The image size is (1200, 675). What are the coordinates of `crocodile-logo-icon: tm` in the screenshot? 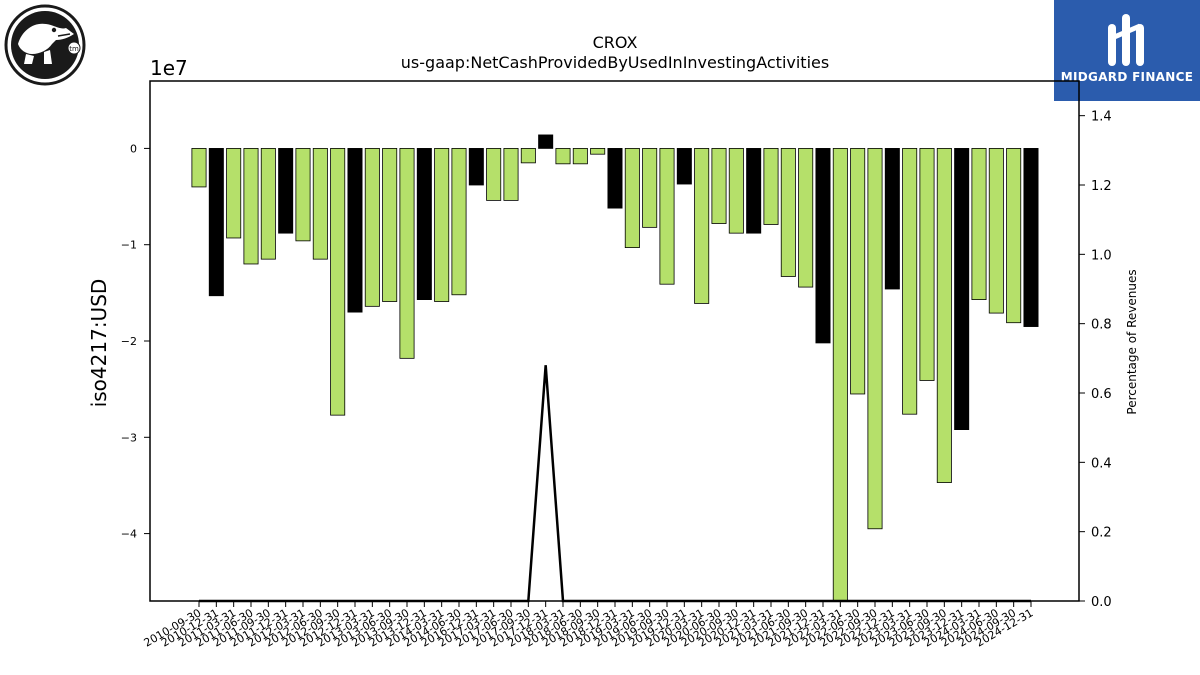 It's located at (45, 47).